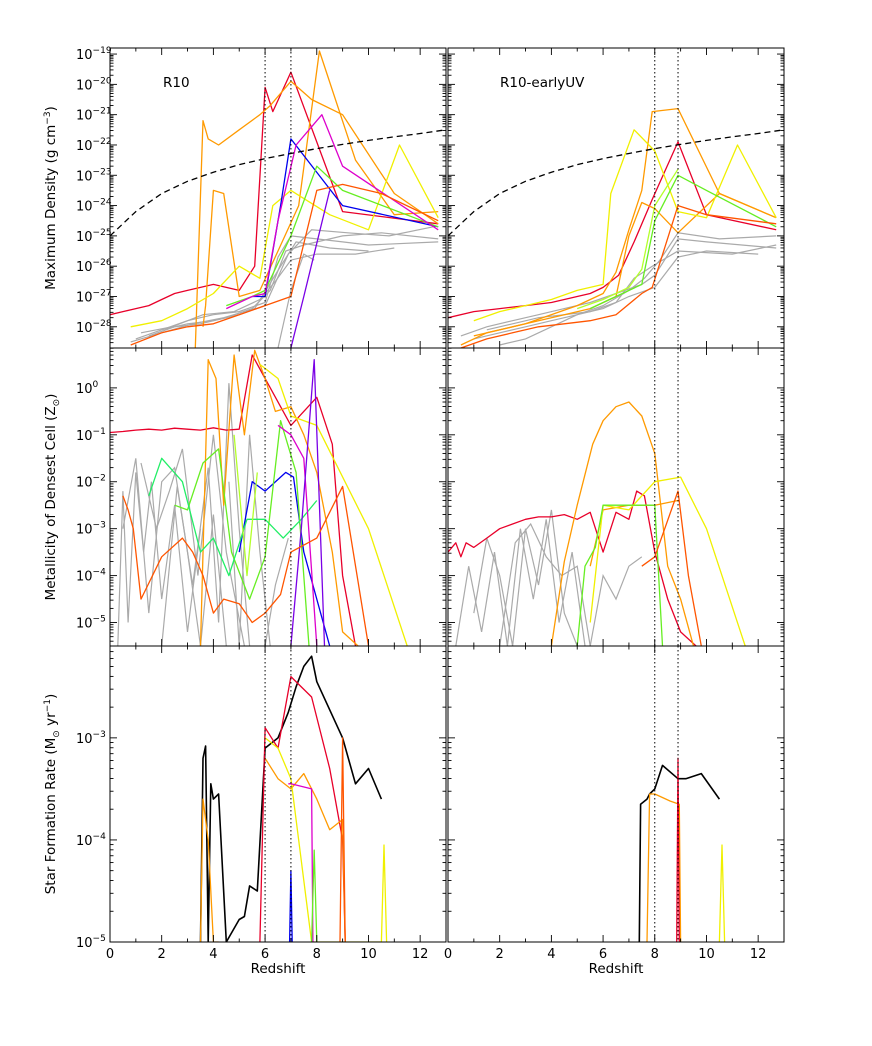 The width and height of the screenshot is (872, 1046). Describe the element at coordinates (682, 849) in the screenshot. I see `right-sfr-plot-area` at that location.